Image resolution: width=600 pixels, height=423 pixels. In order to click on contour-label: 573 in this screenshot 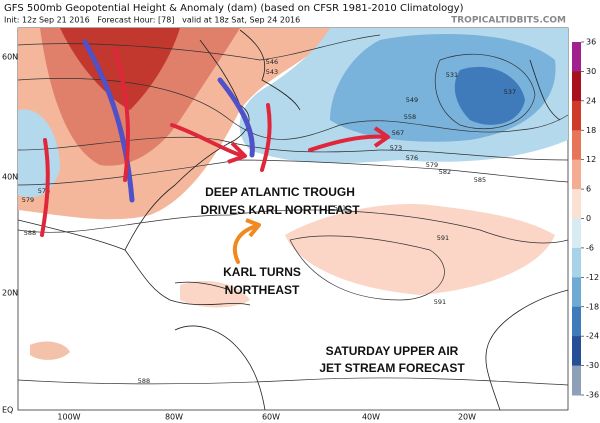, I will do `click(396, 148)`.